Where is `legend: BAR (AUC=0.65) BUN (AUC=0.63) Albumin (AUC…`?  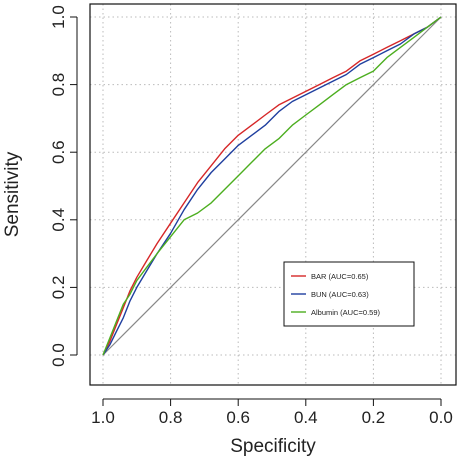
legend: BAR (AUC=0.65) BUN (AUC=0.63) Albumin (AUC… is located at coordinates (349, 294).